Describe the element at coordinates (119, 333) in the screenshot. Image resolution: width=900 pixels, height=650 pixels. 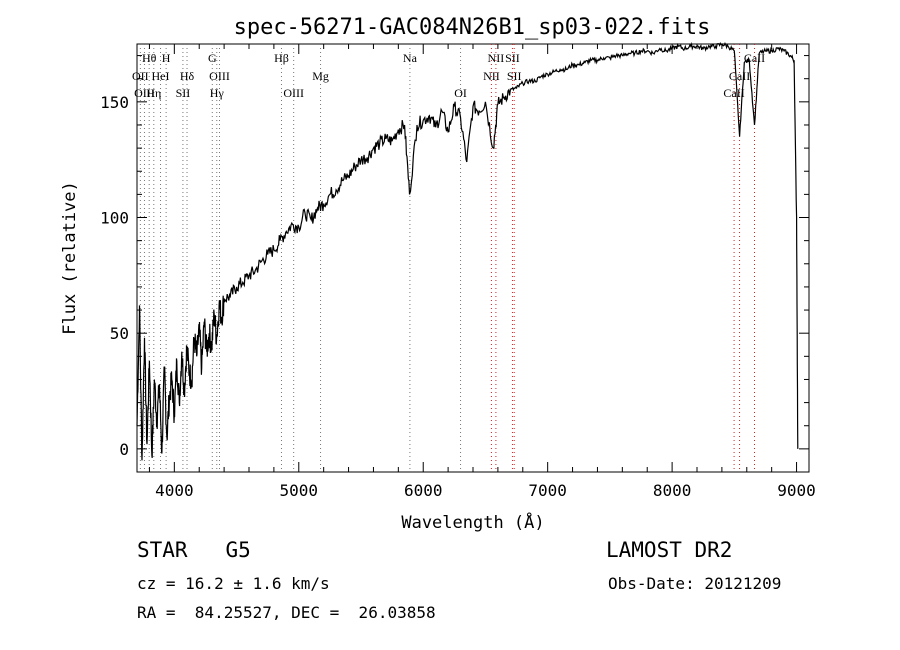
I see `y-tick-label: 50` at that location.